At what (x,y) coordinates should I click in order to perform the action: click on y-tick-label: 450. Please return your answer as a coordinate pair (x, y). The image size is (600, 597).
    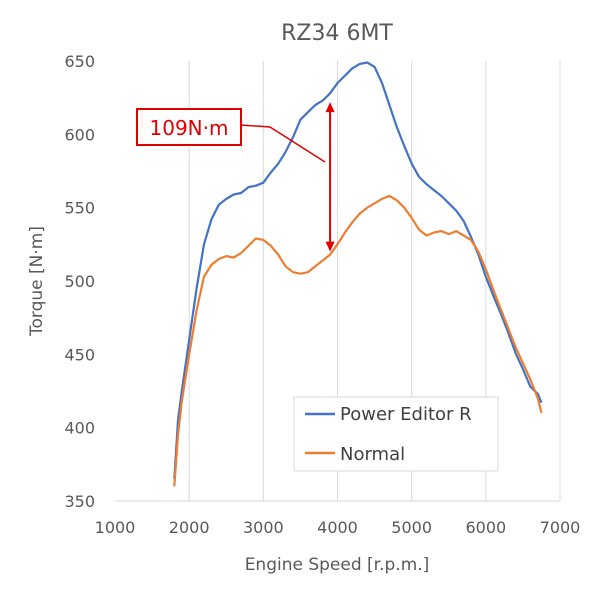
    Looking at the image, I should click on (79, 354).